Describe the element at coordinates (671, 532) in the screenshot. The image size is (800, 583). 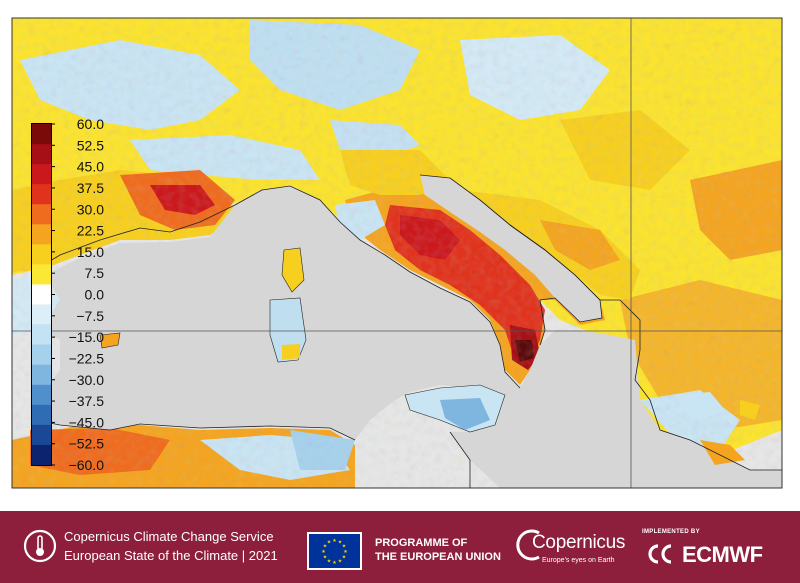
I see `implemented-by-label: IMPLEMENTED BY` at that location.